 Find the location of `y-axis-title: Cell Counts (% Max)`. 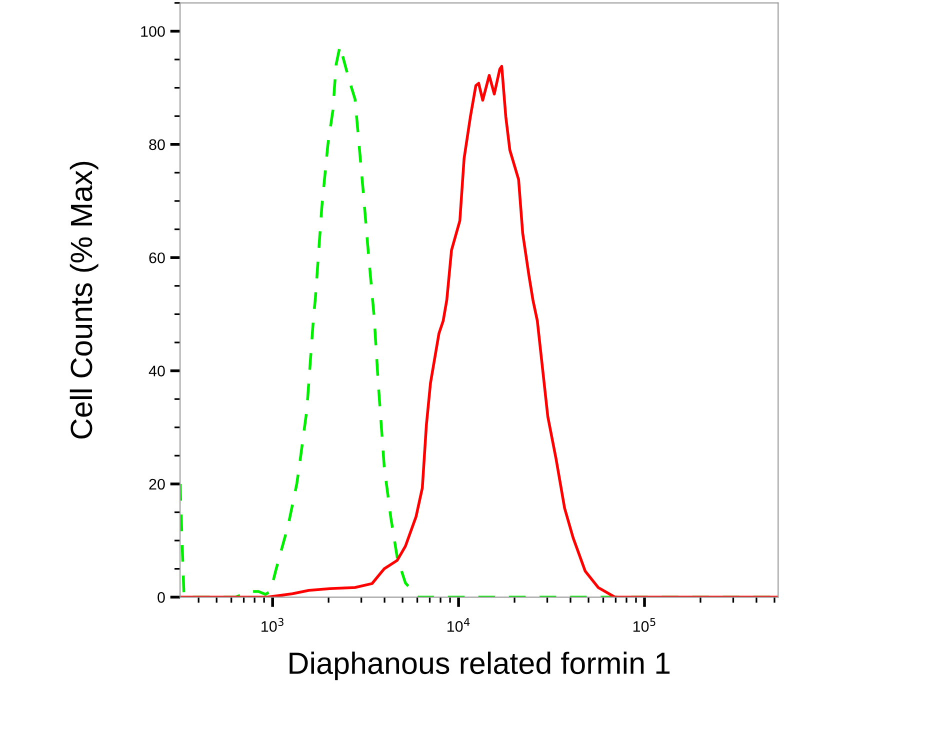

y-axis-title: Cell Counts (% Max) is located at coordinates (84, 300).